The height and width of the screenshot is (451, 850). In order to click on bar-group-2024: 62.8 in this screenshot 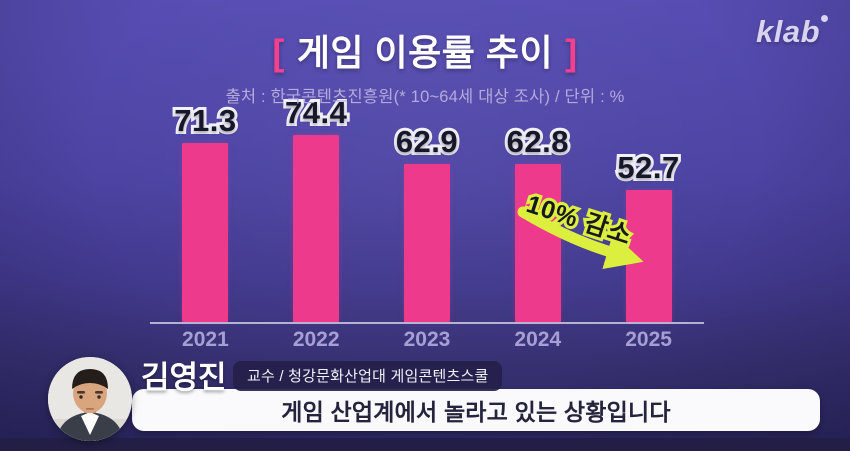, I will do `click(537, 222)`.